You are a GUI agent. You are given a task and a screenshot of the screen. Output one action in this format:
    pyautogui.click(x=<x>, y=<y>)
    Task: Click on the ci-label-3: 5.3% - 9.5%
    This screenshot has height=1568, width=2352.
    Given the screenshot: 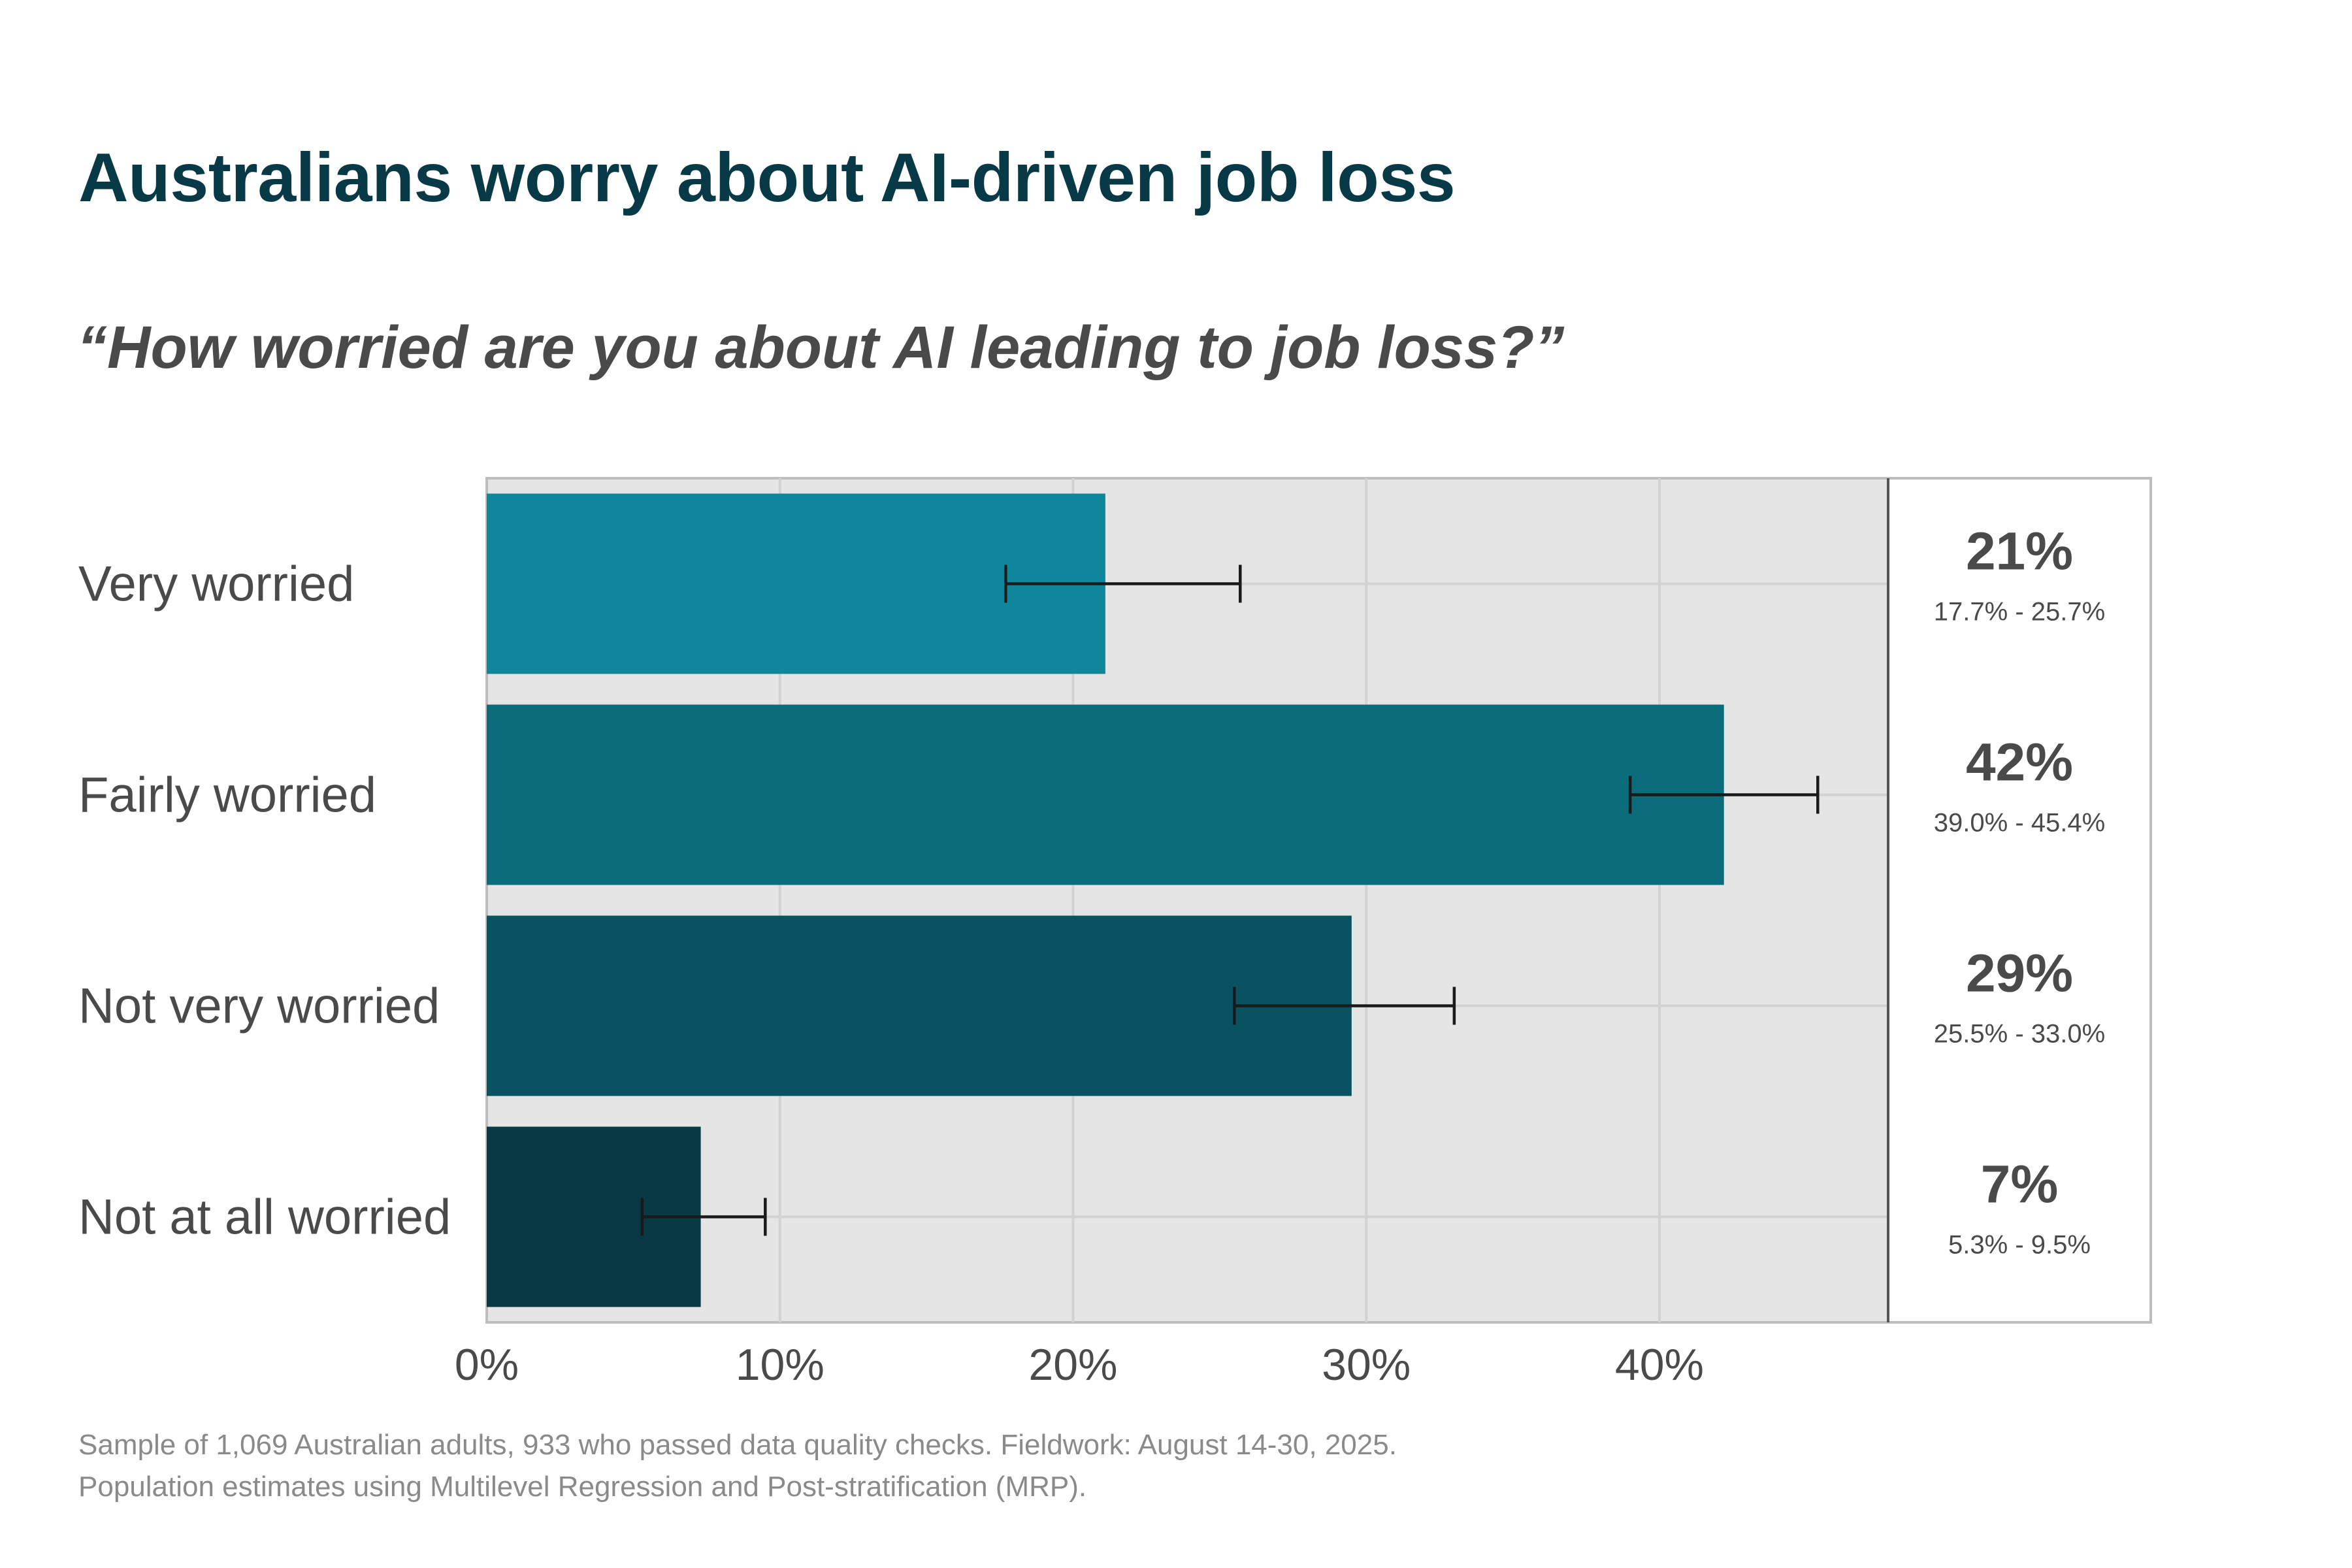 What is the action you would take?
    pyautogui.click(x=2019, y=1245)
    